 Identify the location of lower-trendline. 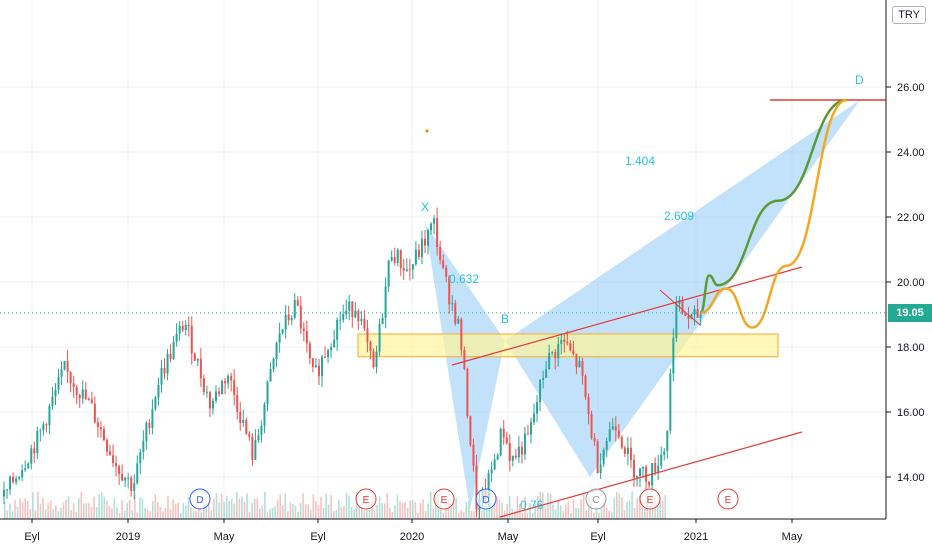
(651, 474).